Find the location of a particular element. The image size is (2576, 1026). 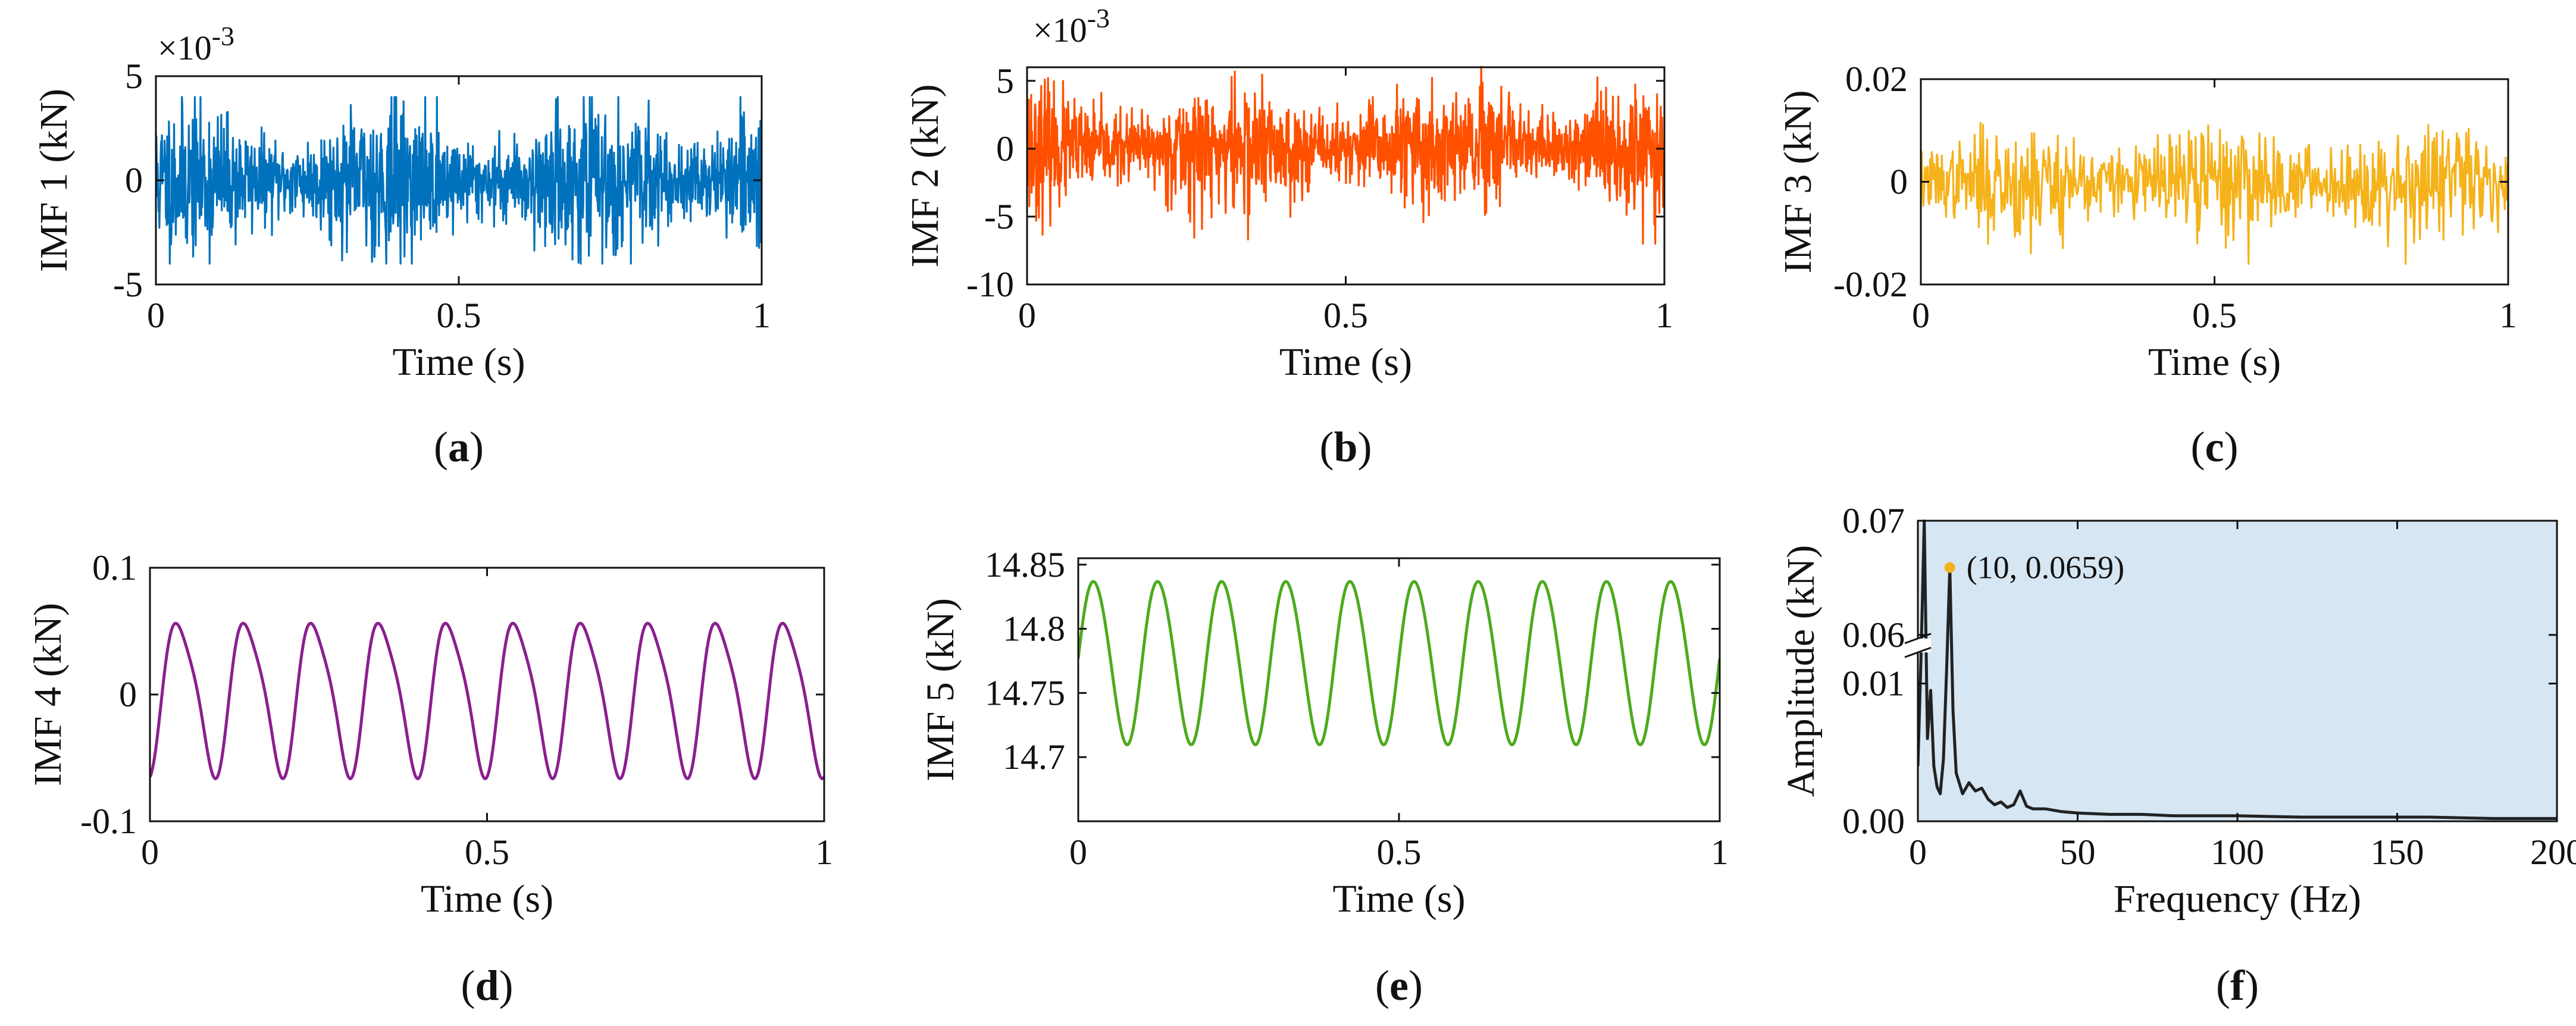

y-axis-label: Amplitude (kN) is located at coordinates (1801, 671).